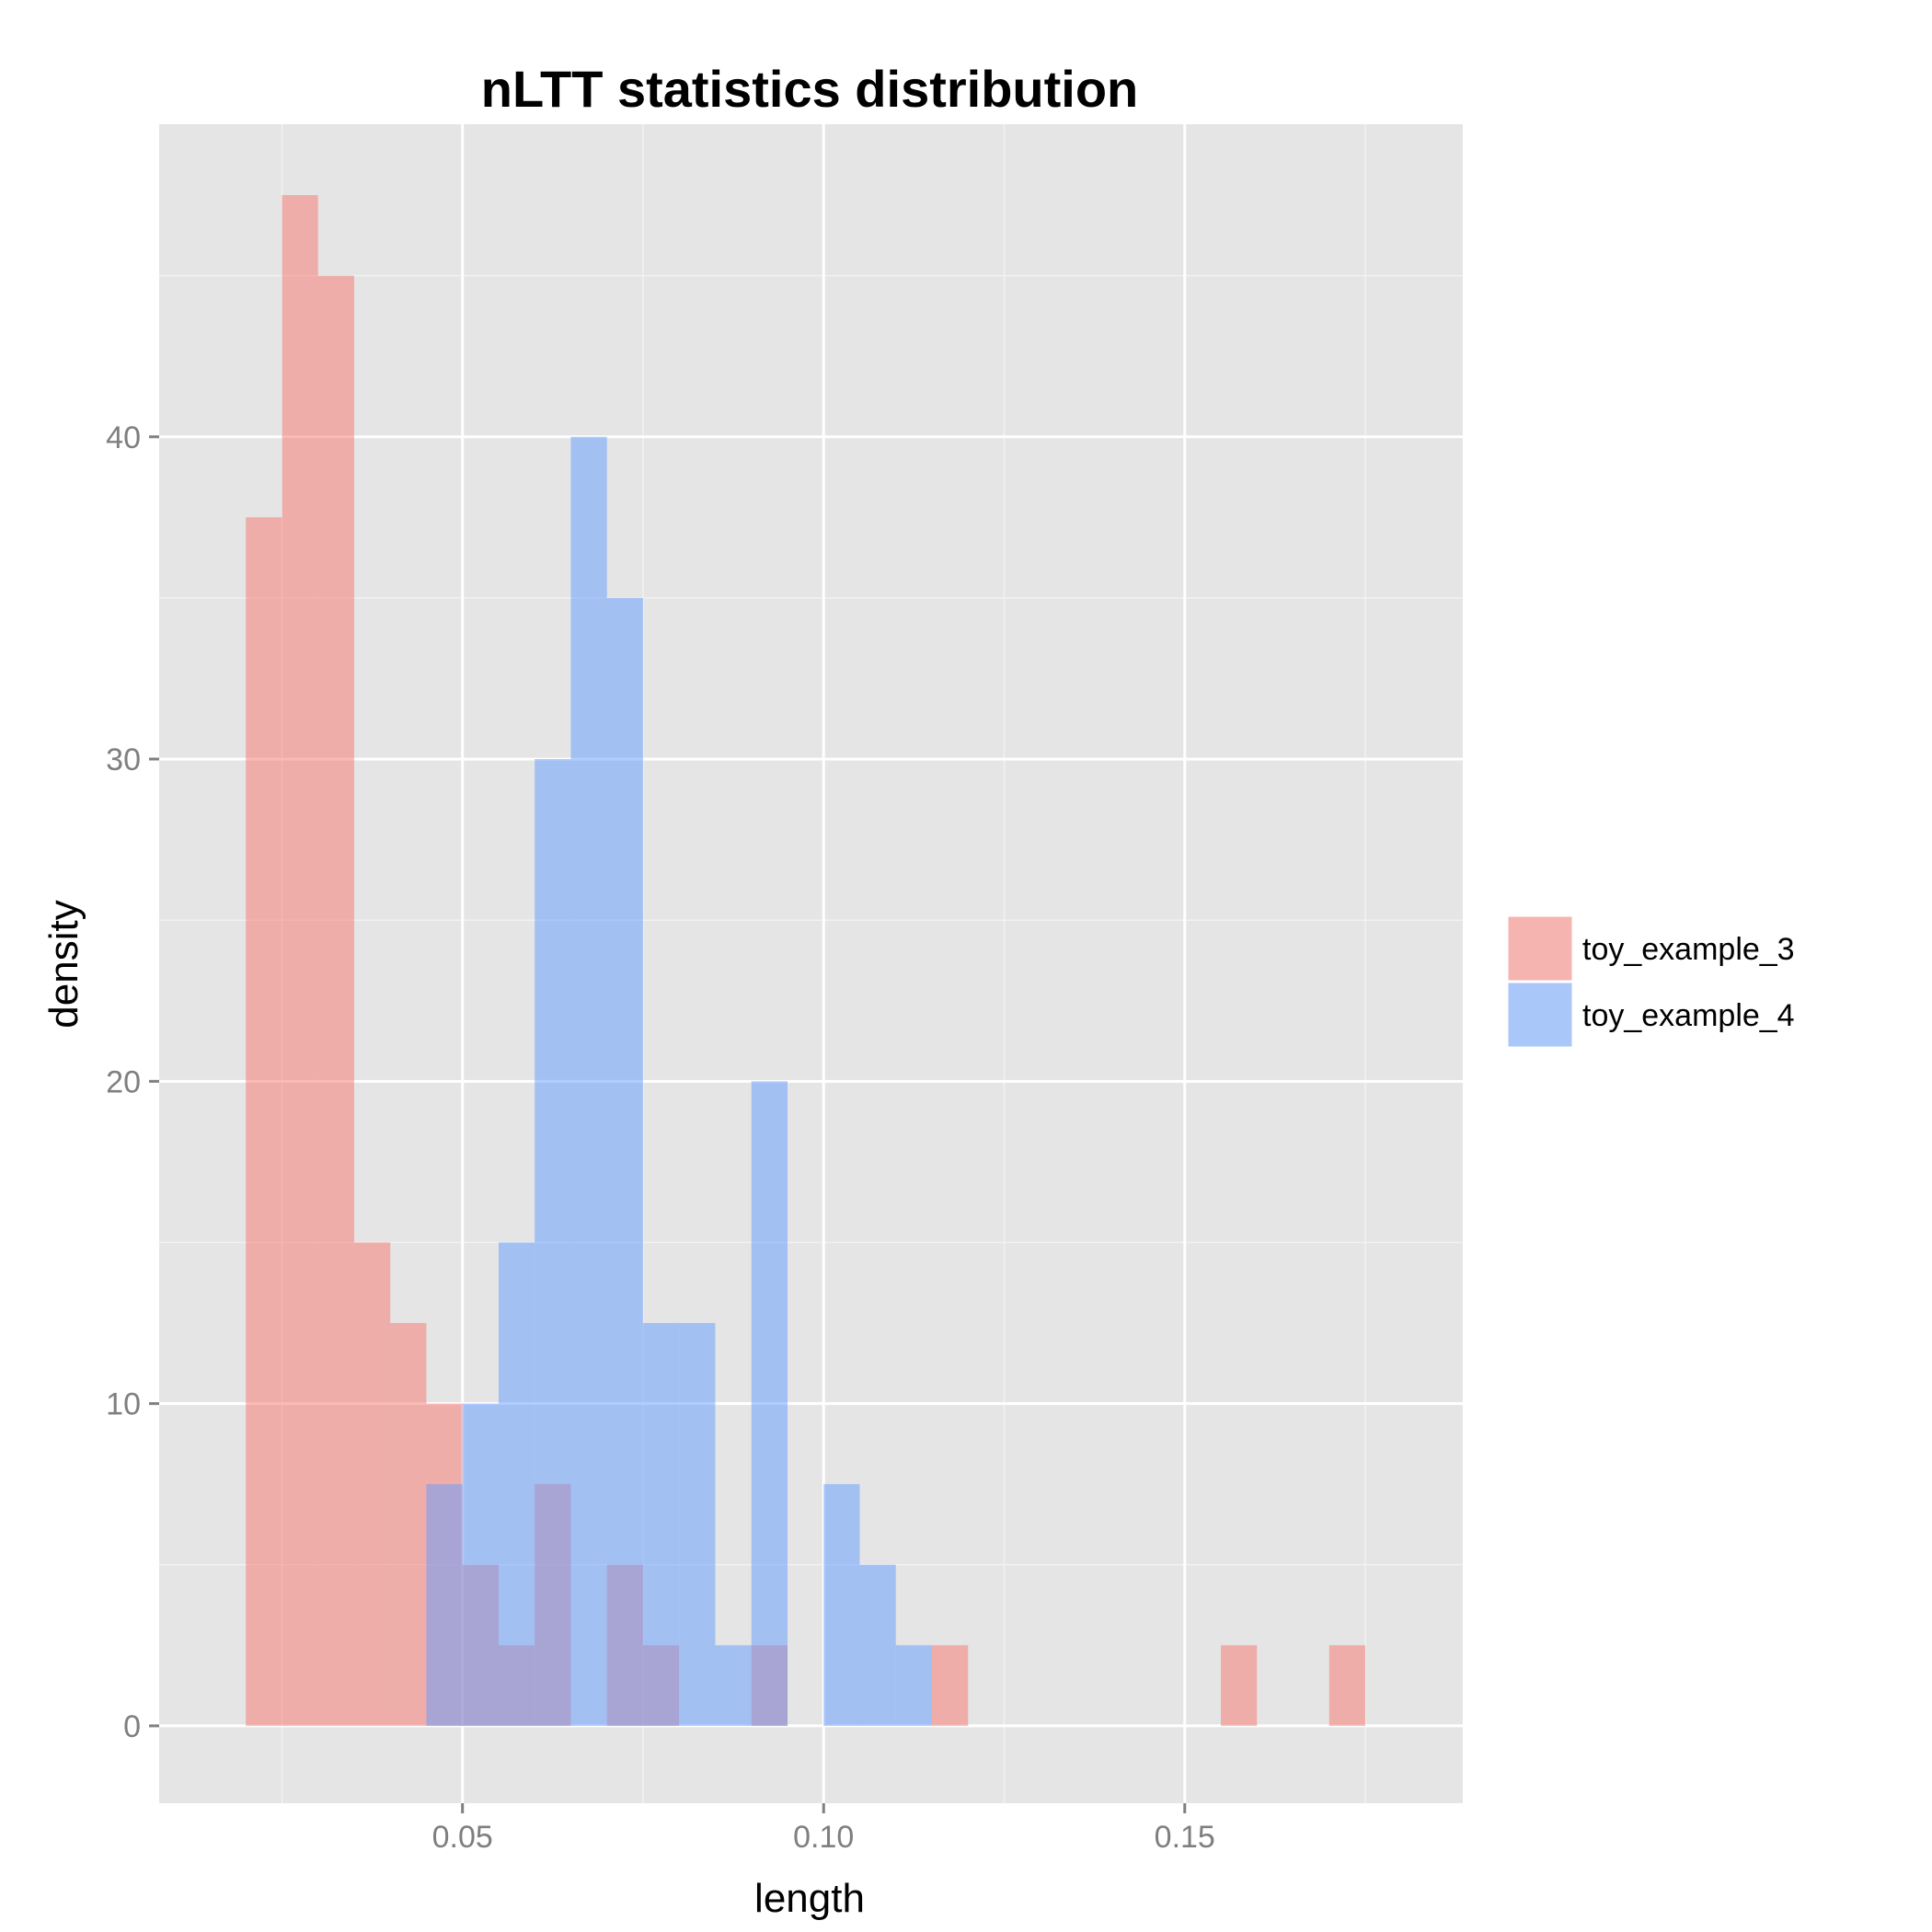  I want to click on legend-label: toy_example_4, so click(1688, 1016).